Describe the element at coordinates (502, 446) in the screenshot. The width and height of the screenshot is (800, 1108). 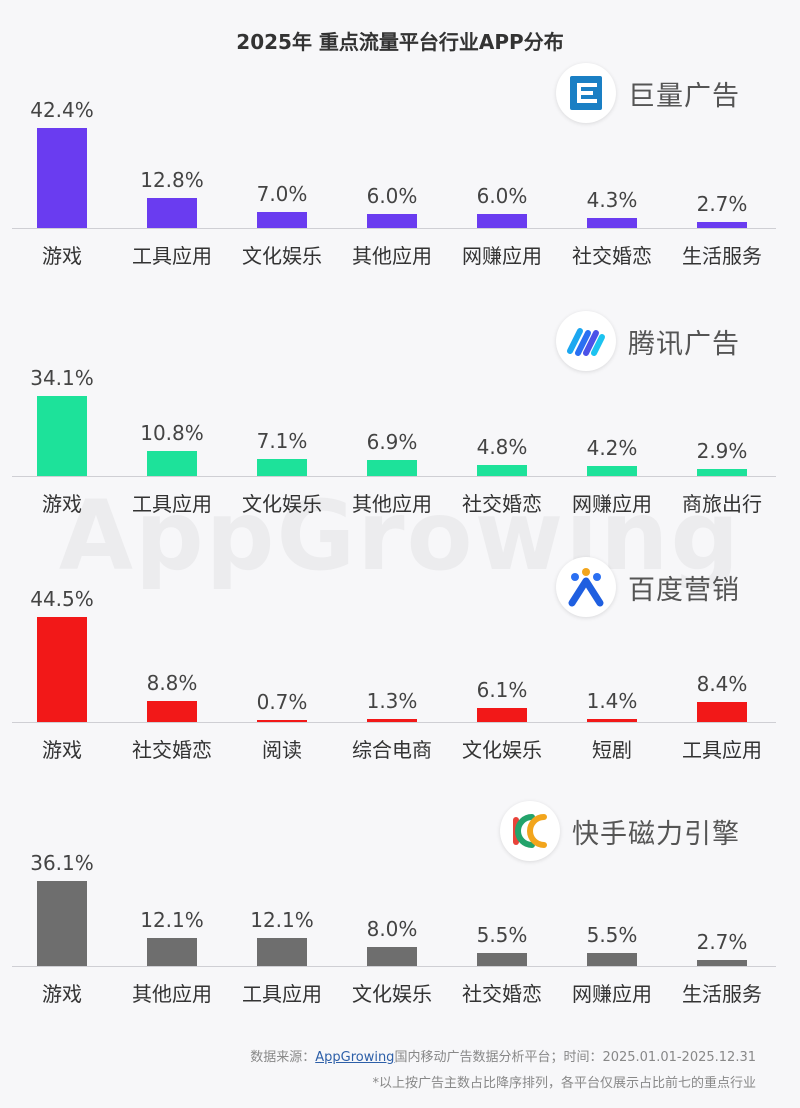
I see `bar-value-label: 4.8%` at that location.